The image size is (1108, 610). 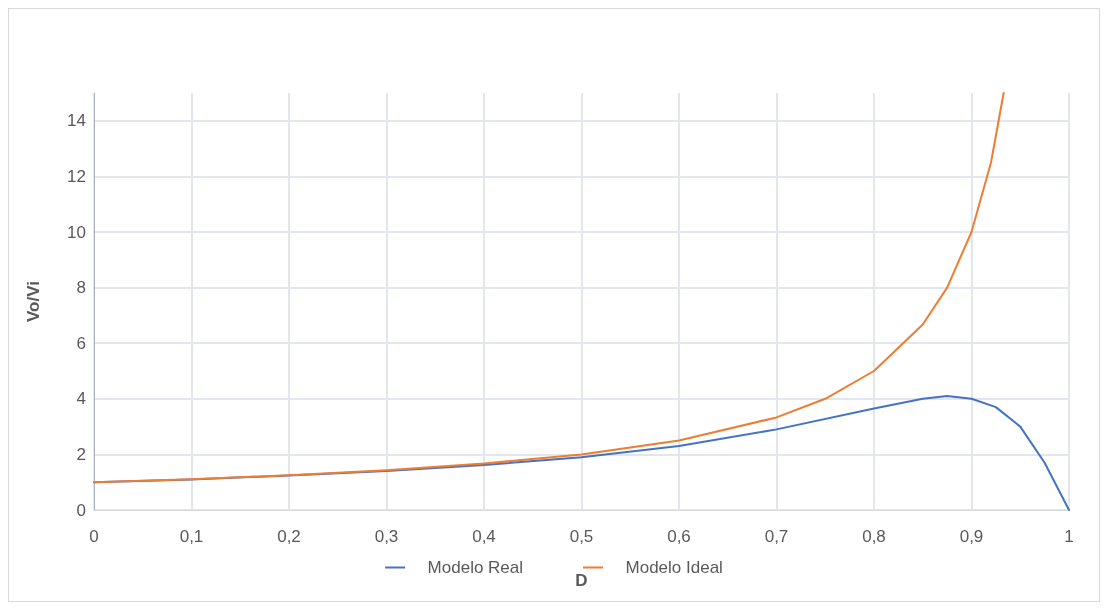 What do you see at coordinates (81, 399) in the screenshot?
I see `y-tick-label: 4` at bounding box center [81, 399].